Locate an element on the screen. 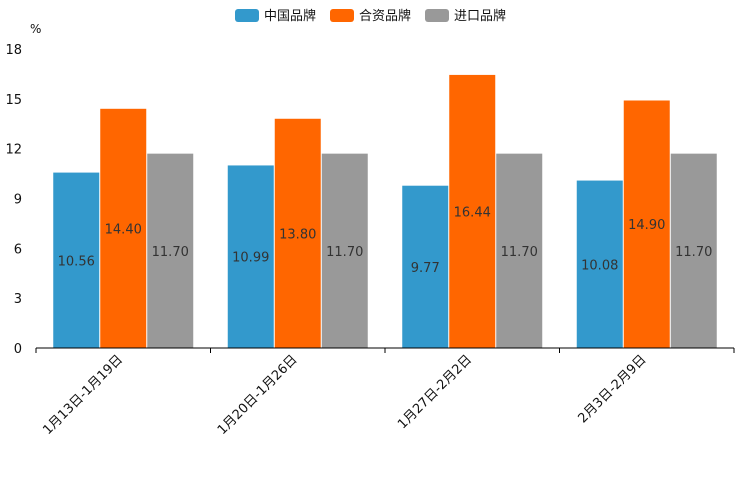 This screenshot has height=496, width=744. y-tick-label: 12 is located at coordinates (13, 150).